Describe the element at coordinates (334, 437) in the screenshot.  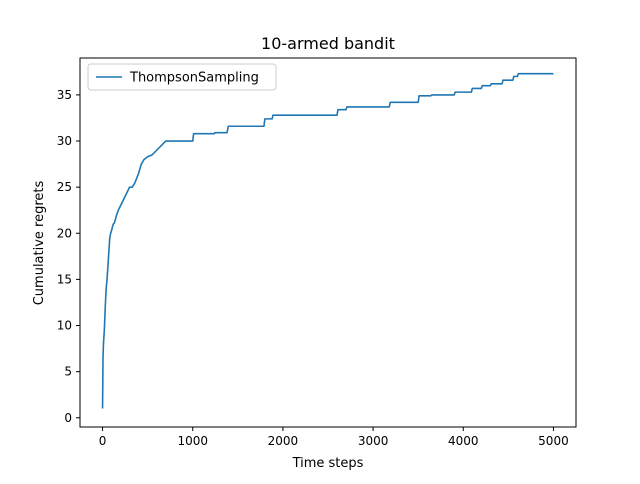
I see `x-axis: 0 1000 2000 3000 4000 5000` at that location.